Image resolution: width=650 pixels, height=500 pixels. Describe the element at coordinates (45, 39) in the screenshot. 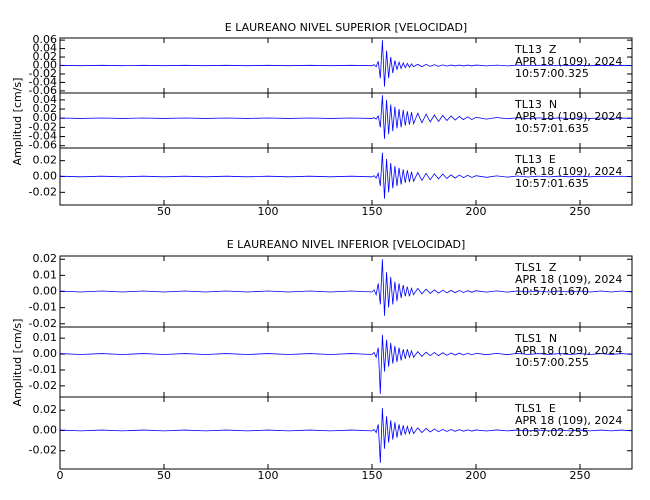

I see `y-tick-label: 0.06` at that location.